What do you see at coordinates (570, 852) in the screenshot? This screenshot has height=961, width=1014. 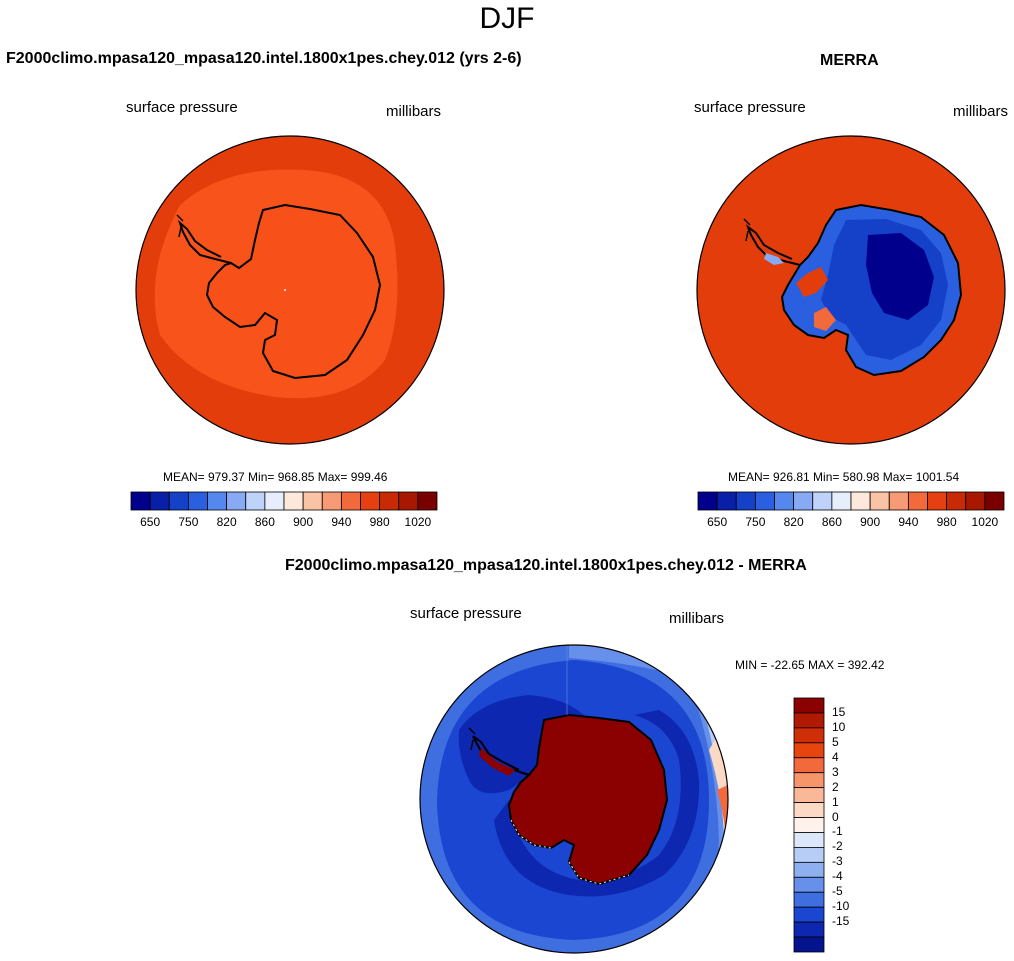 I see `panel3-coast-highlight` at bounding box center [570, 852].